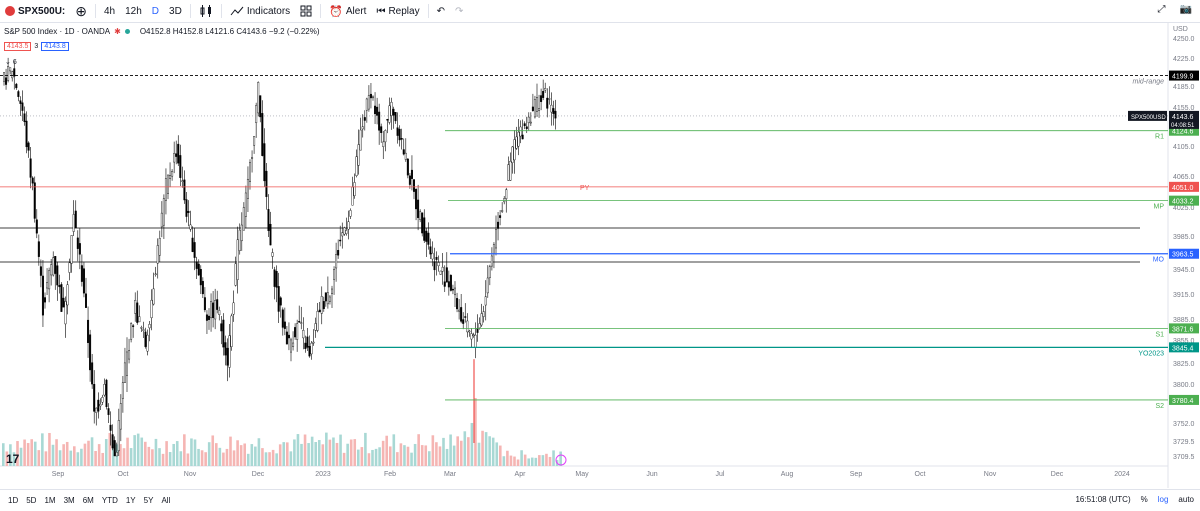 This screenshot has height=511, width=1200. What do you see at coordinates (155, 11) in the screenshot?
I see `timeframe-d: D` at bounding box center [155, 11].